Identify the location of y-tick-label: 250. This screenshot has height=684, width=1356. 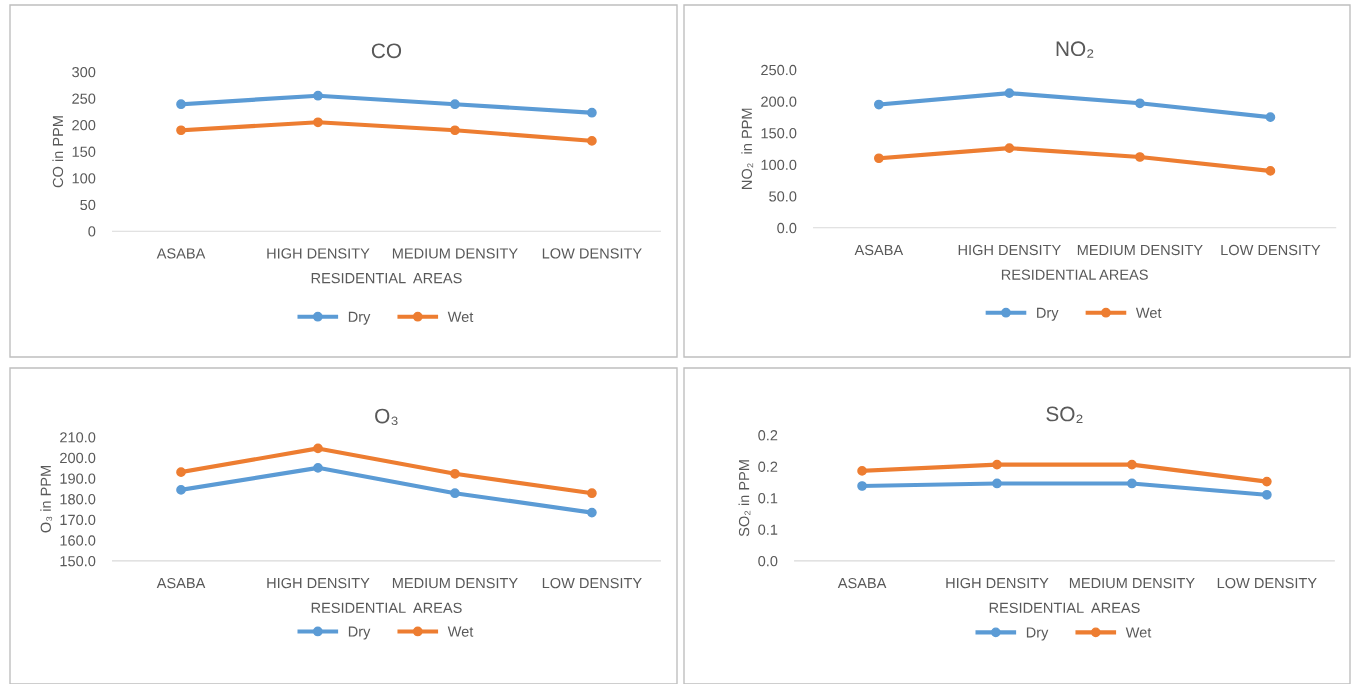
(84, 98).